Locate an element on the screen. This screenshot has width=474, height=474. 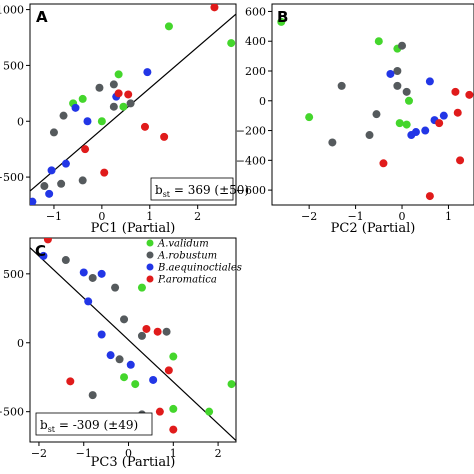
panel-letter: B is located at coordinates (282, 17).